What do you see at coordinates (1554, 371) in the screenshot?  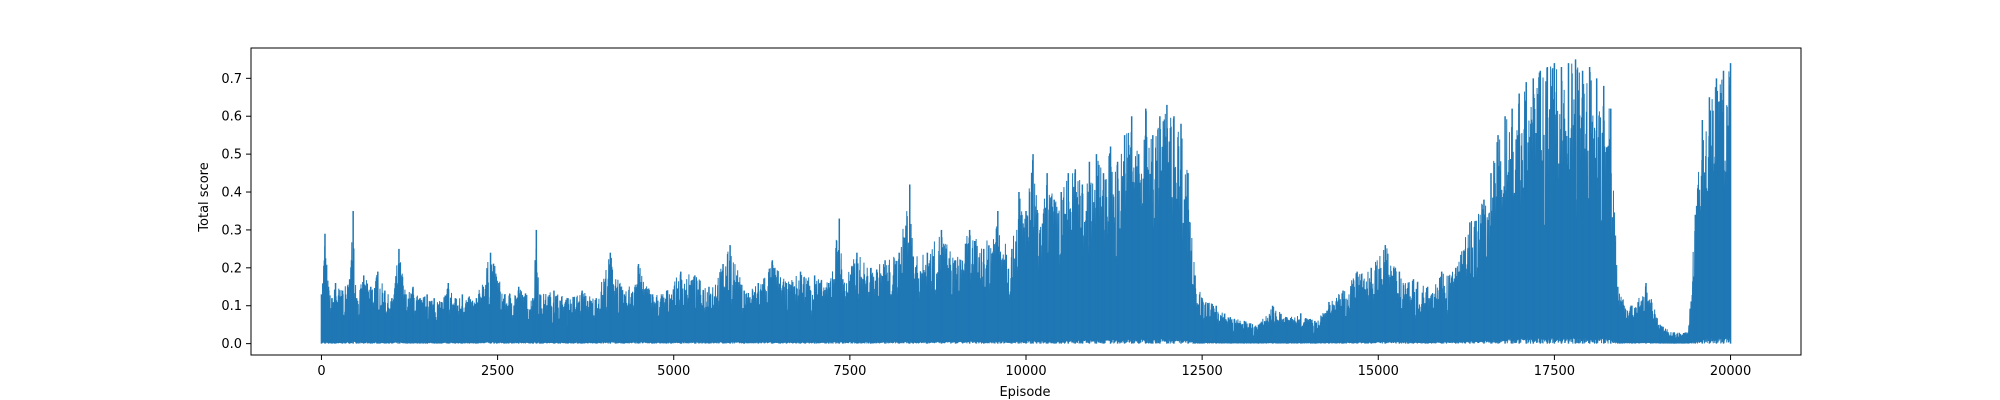 I see `x-tick-label: 17500` at bounding box center [1554, 371].